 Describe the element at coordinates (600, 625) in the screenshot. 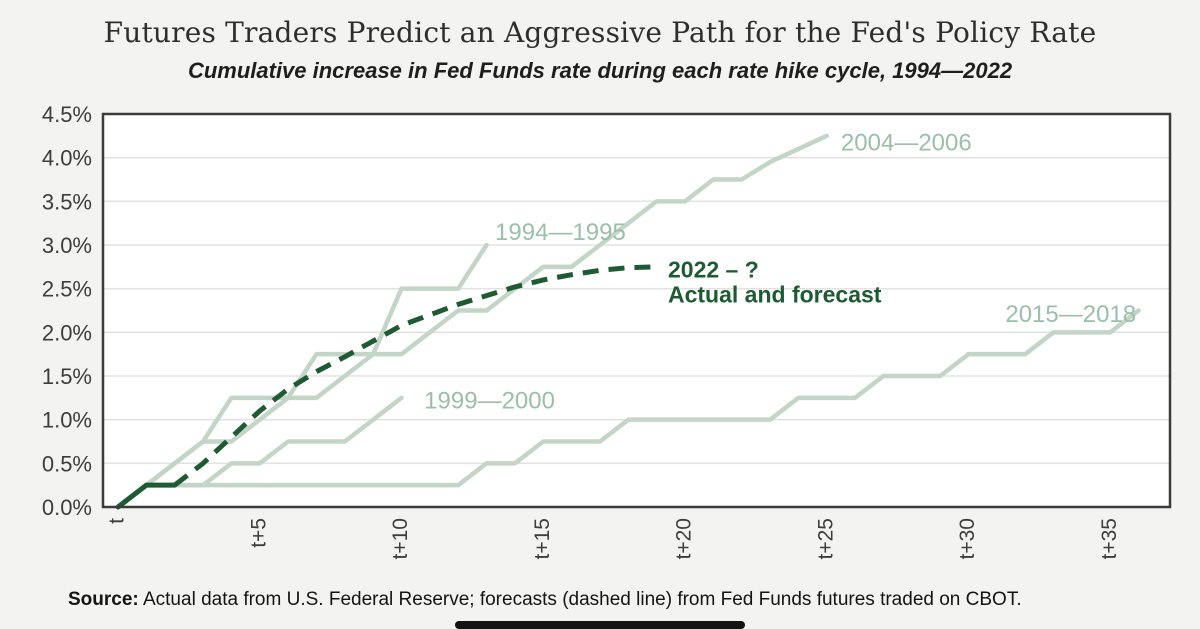

I see `bottom-handle-bar` at that location.